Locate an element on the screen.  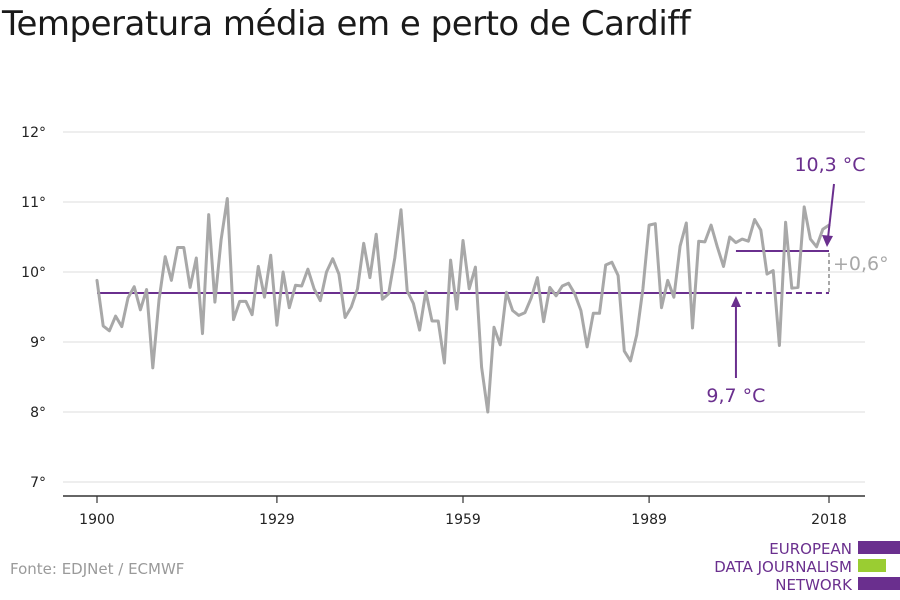
chart-title: Temperatura média em e perto de Cardiff is located at coordinates (346, 24).